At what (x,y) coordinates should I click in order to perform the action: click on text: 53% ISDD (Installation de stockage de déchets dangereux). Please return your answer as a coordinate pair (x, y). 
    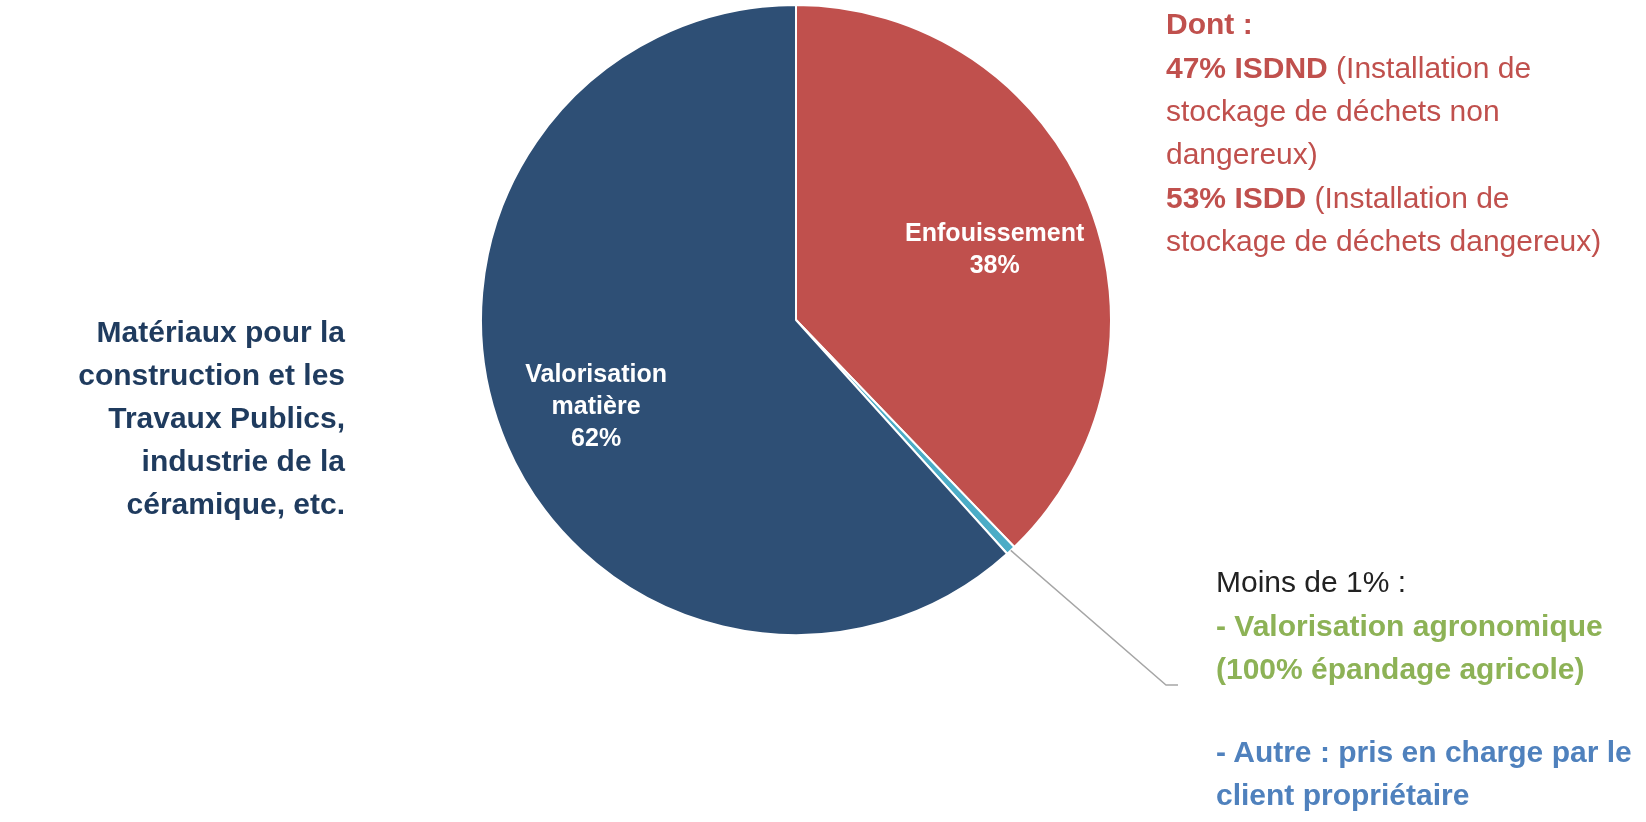
    Looking at the image, I should click on (1384, 219).